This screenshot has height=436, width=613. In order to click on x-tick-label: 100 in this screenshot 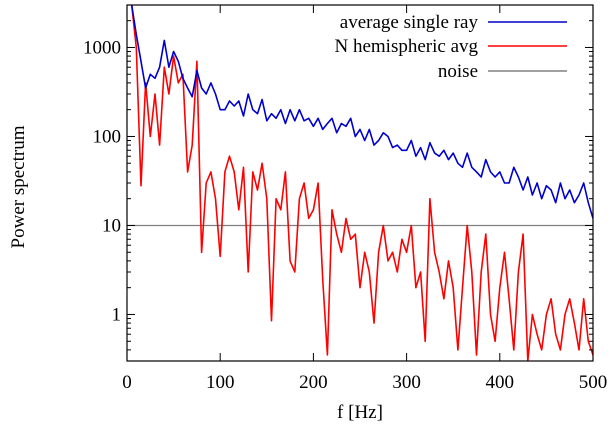, I will do `click(220, 382)`.